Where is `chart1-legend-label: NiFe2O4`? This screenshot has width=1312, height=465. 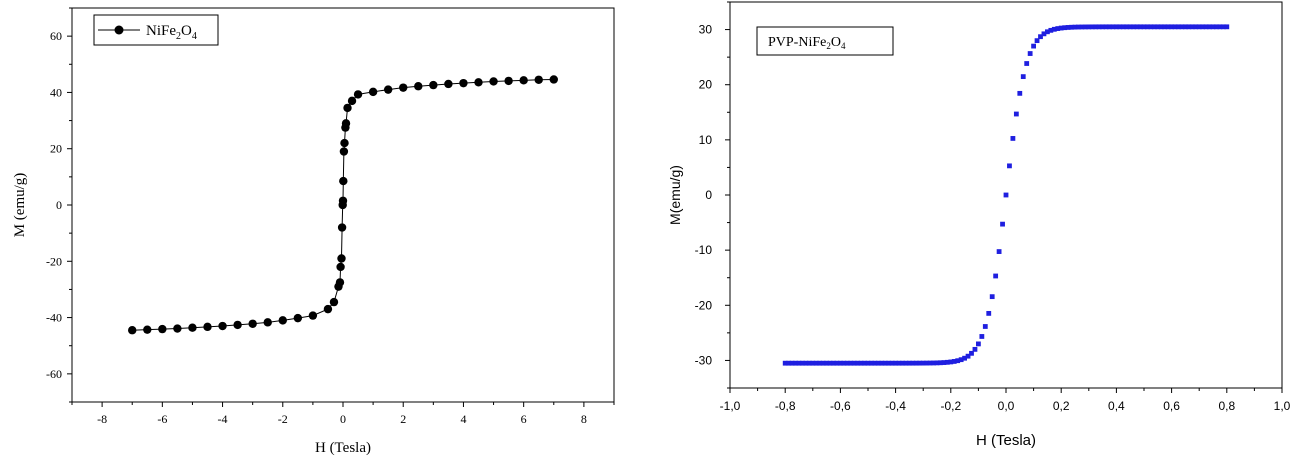
chart1-legend-label: NiFe2O4 is located at coordinates (171, 32).